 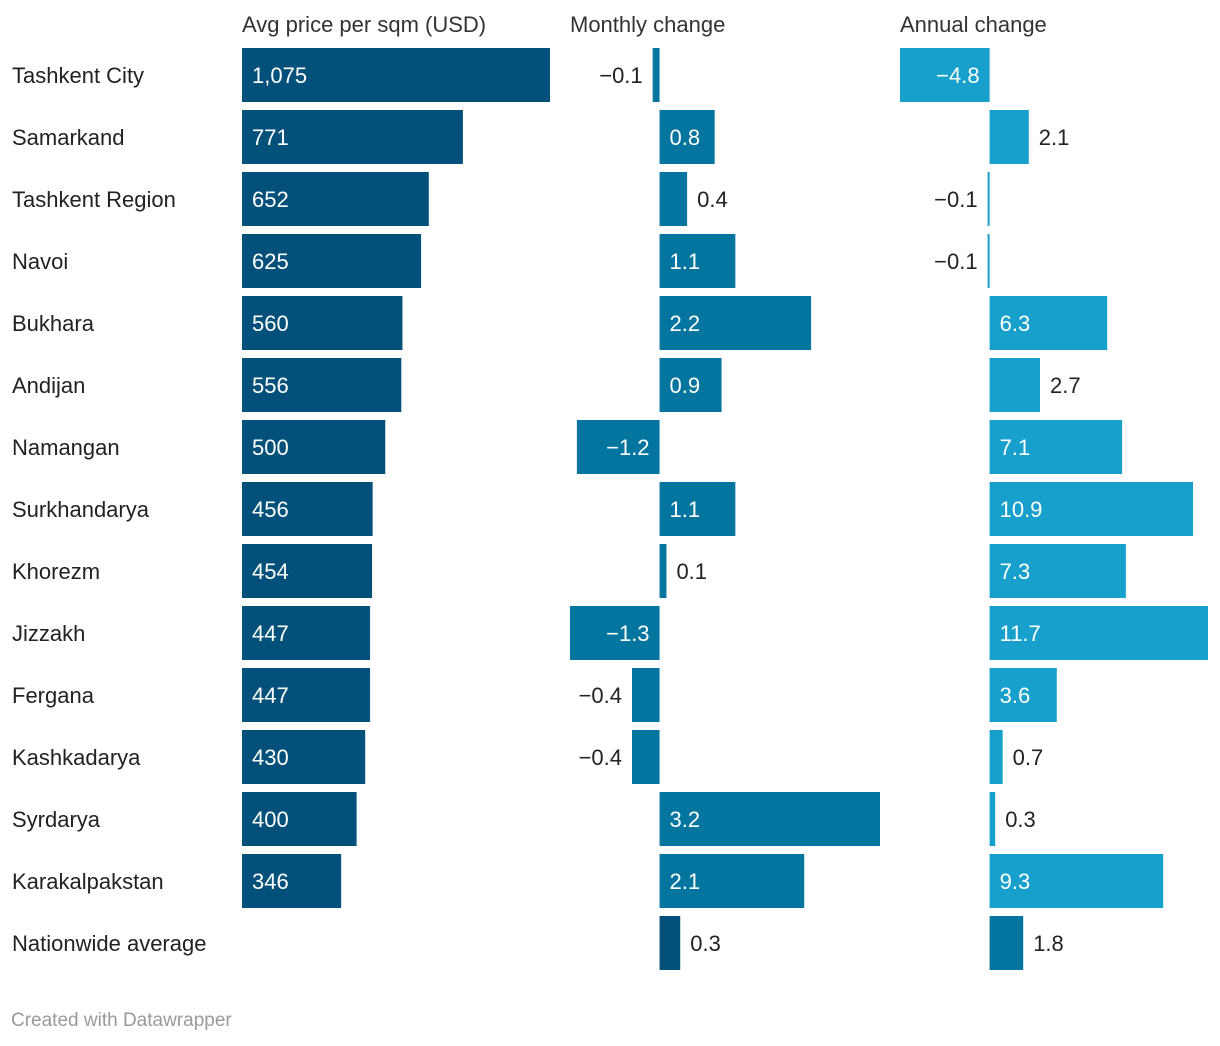 What do you see at coordinates (48, 633) in the screenshot?
I see `row-label: Jizzakh` at bounding box center [48, 633].